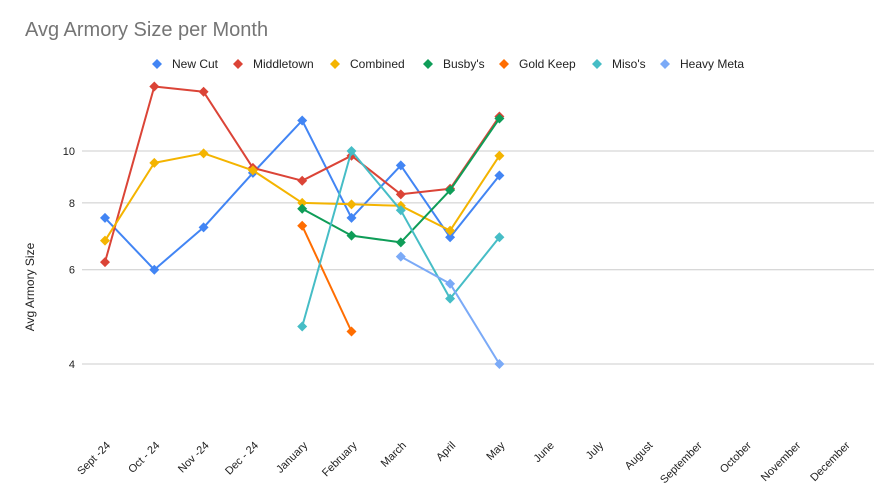  Describe the element at coordinates (377, 64) in the screenshot. I see `legend-label: Combined` at that location.